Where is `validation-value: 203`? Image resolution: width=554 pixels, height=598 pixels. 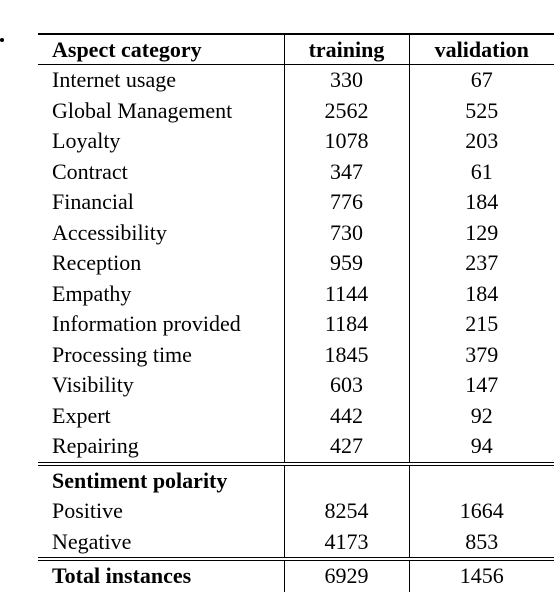 validation-value: 203 is located at coordinates (482, 141).